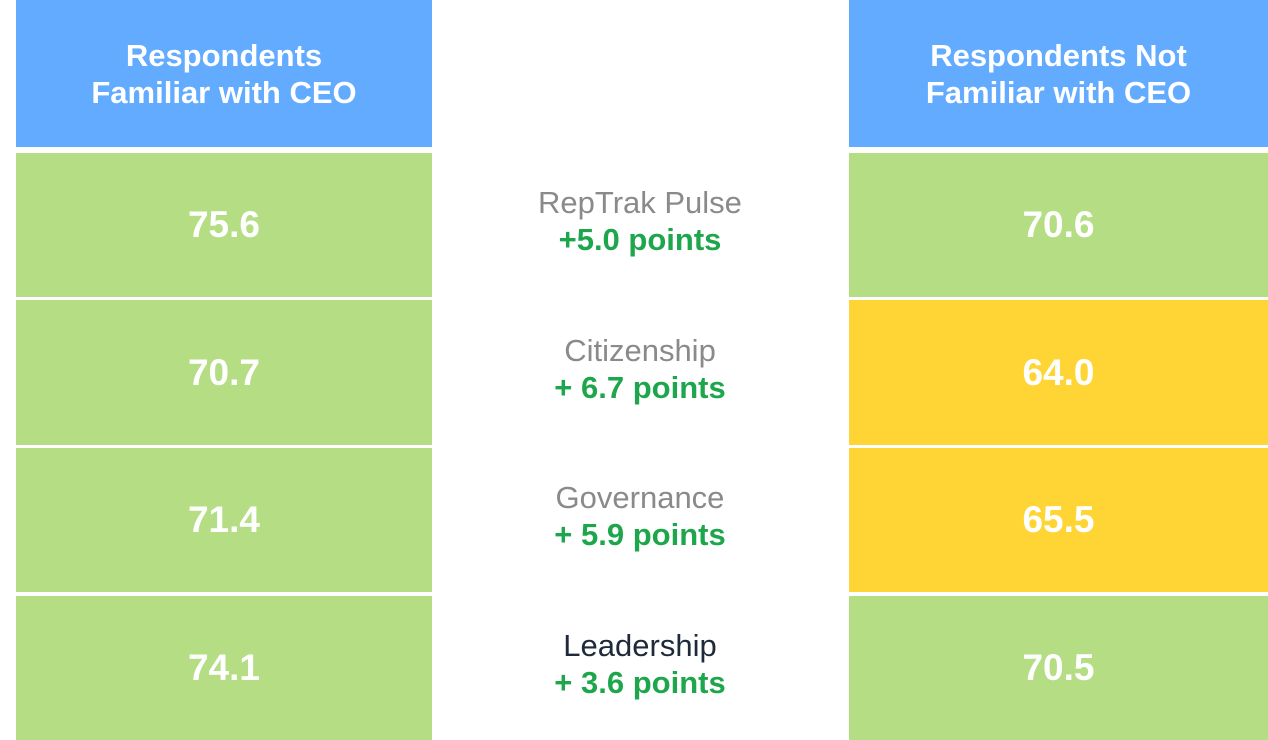 The image size is (1268, 740). I want to click on value-cell: 64.0, so click(1058, 372).